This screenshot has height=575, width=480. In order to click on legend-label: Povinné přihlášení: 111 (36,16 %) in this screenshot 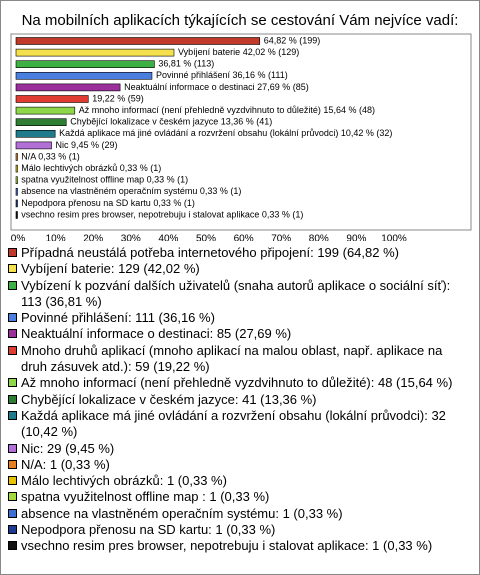, I will do `click(118, 318)`.